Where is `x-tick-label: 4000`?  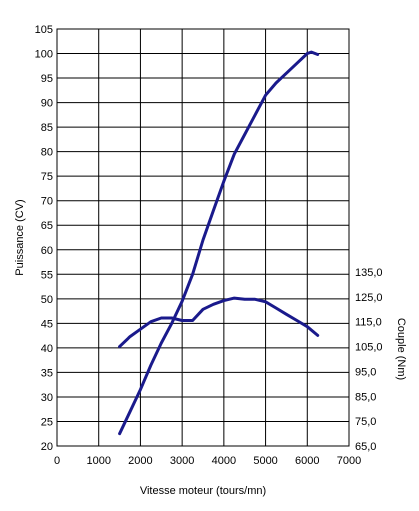 x-tick-label: 4000 is located at coordinates (224, 461).